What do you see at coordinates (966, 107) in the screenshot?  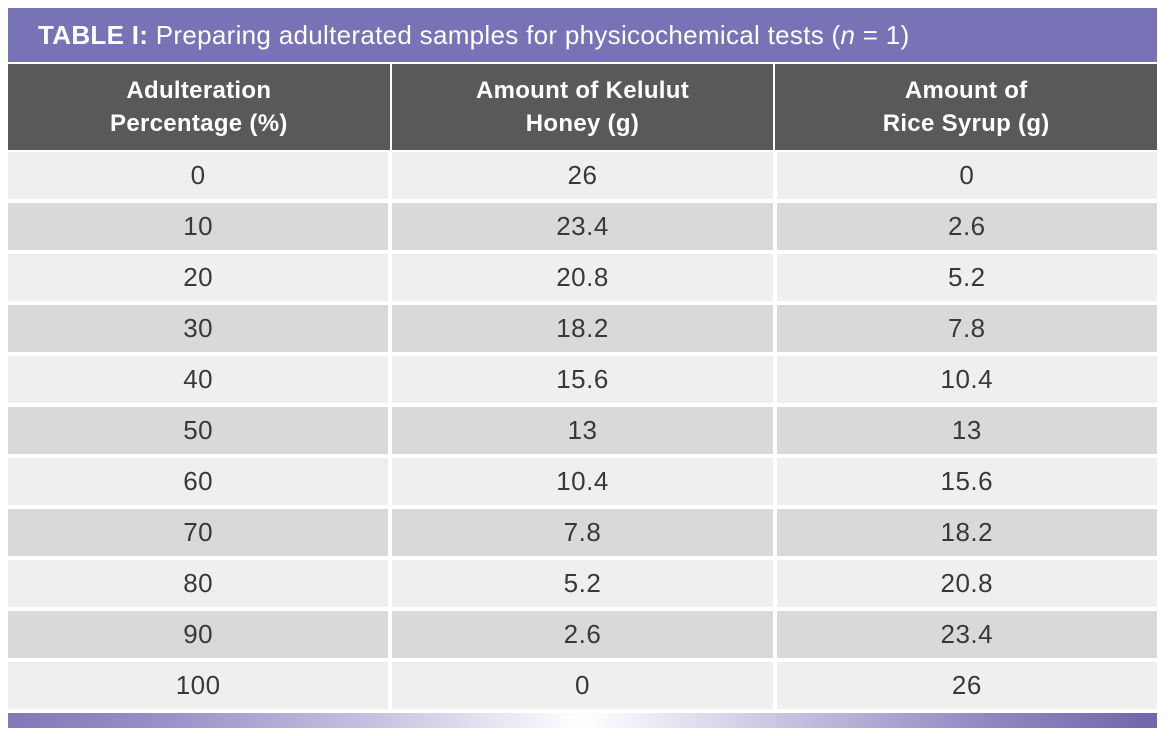 I see `column-header-rice-syrup: Amount of Rice Syrup (g)` at bounding box center [966, 107].